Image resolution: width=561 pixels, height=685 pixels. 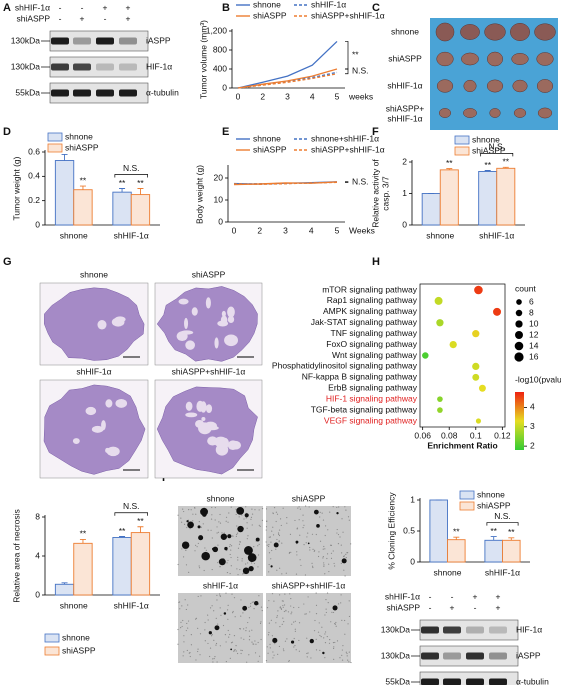 What do you see at coordinates (220, 49) in the screenshot?
I see `y-tick-label: 800` at bounding box center [220, 49].